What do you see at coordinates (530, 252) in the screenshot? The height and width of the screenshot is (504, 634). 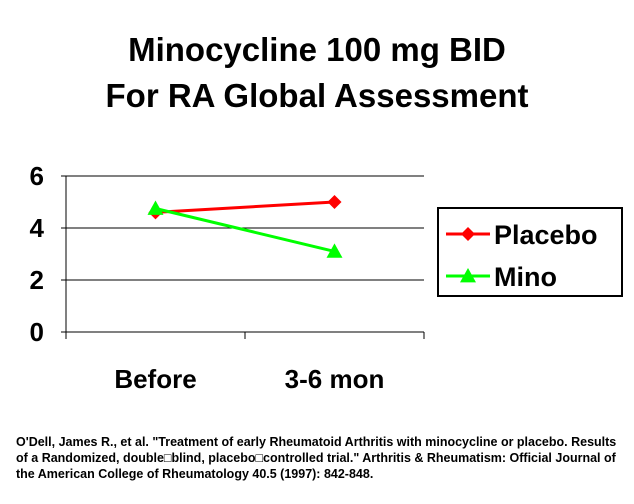 I see `legend: Placebo Mino` at bounding box center [530, 252].